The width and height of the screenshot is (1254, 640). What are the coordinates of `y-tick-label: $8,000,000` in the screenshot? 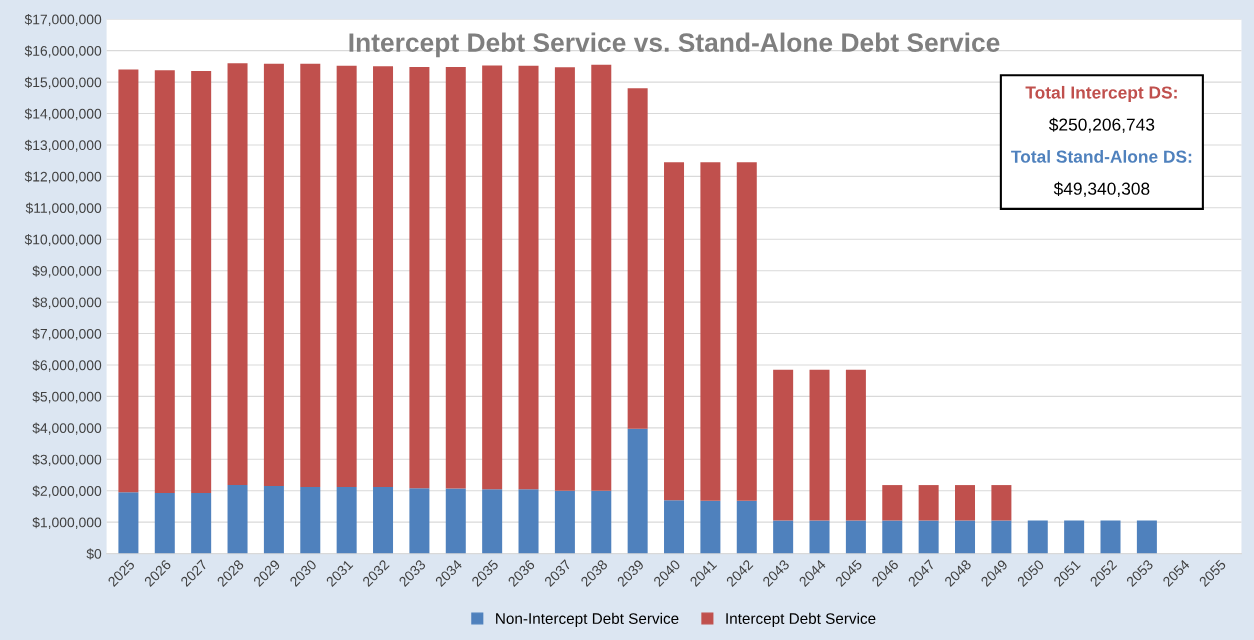 It's located at (67, 302).